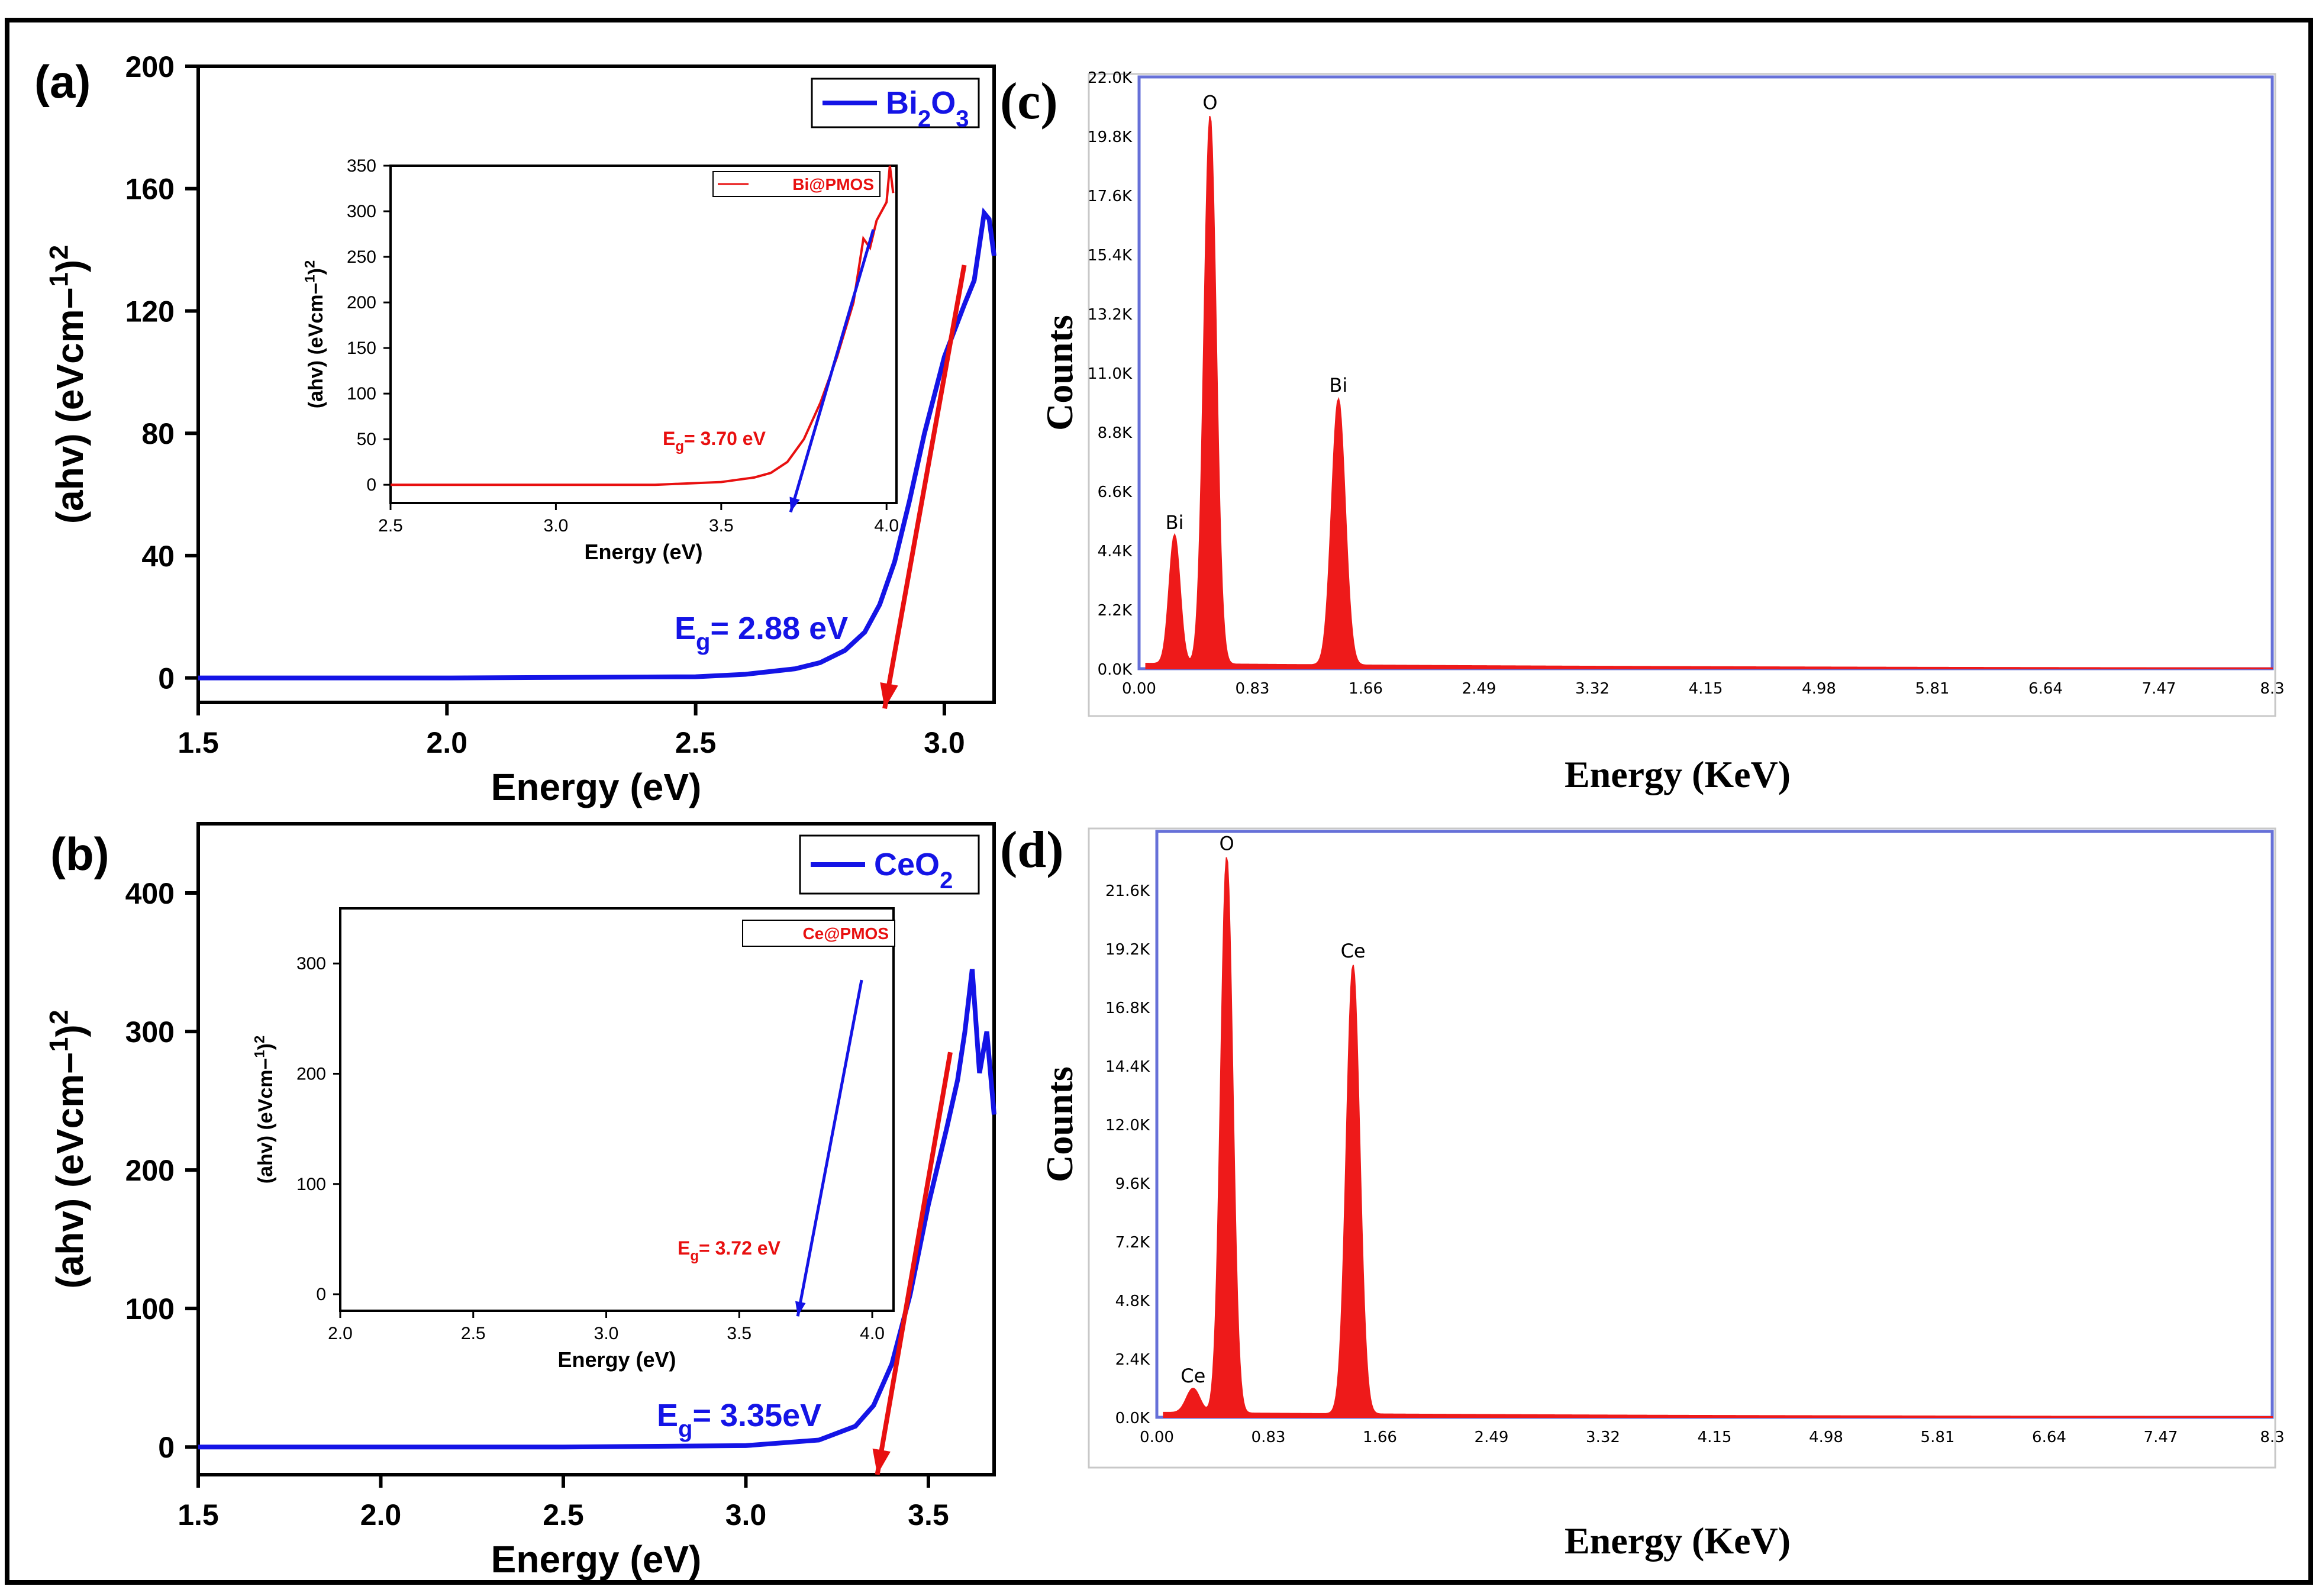  I want to click on eds-y-tick-label: 17.6K, so click(1110, 196).